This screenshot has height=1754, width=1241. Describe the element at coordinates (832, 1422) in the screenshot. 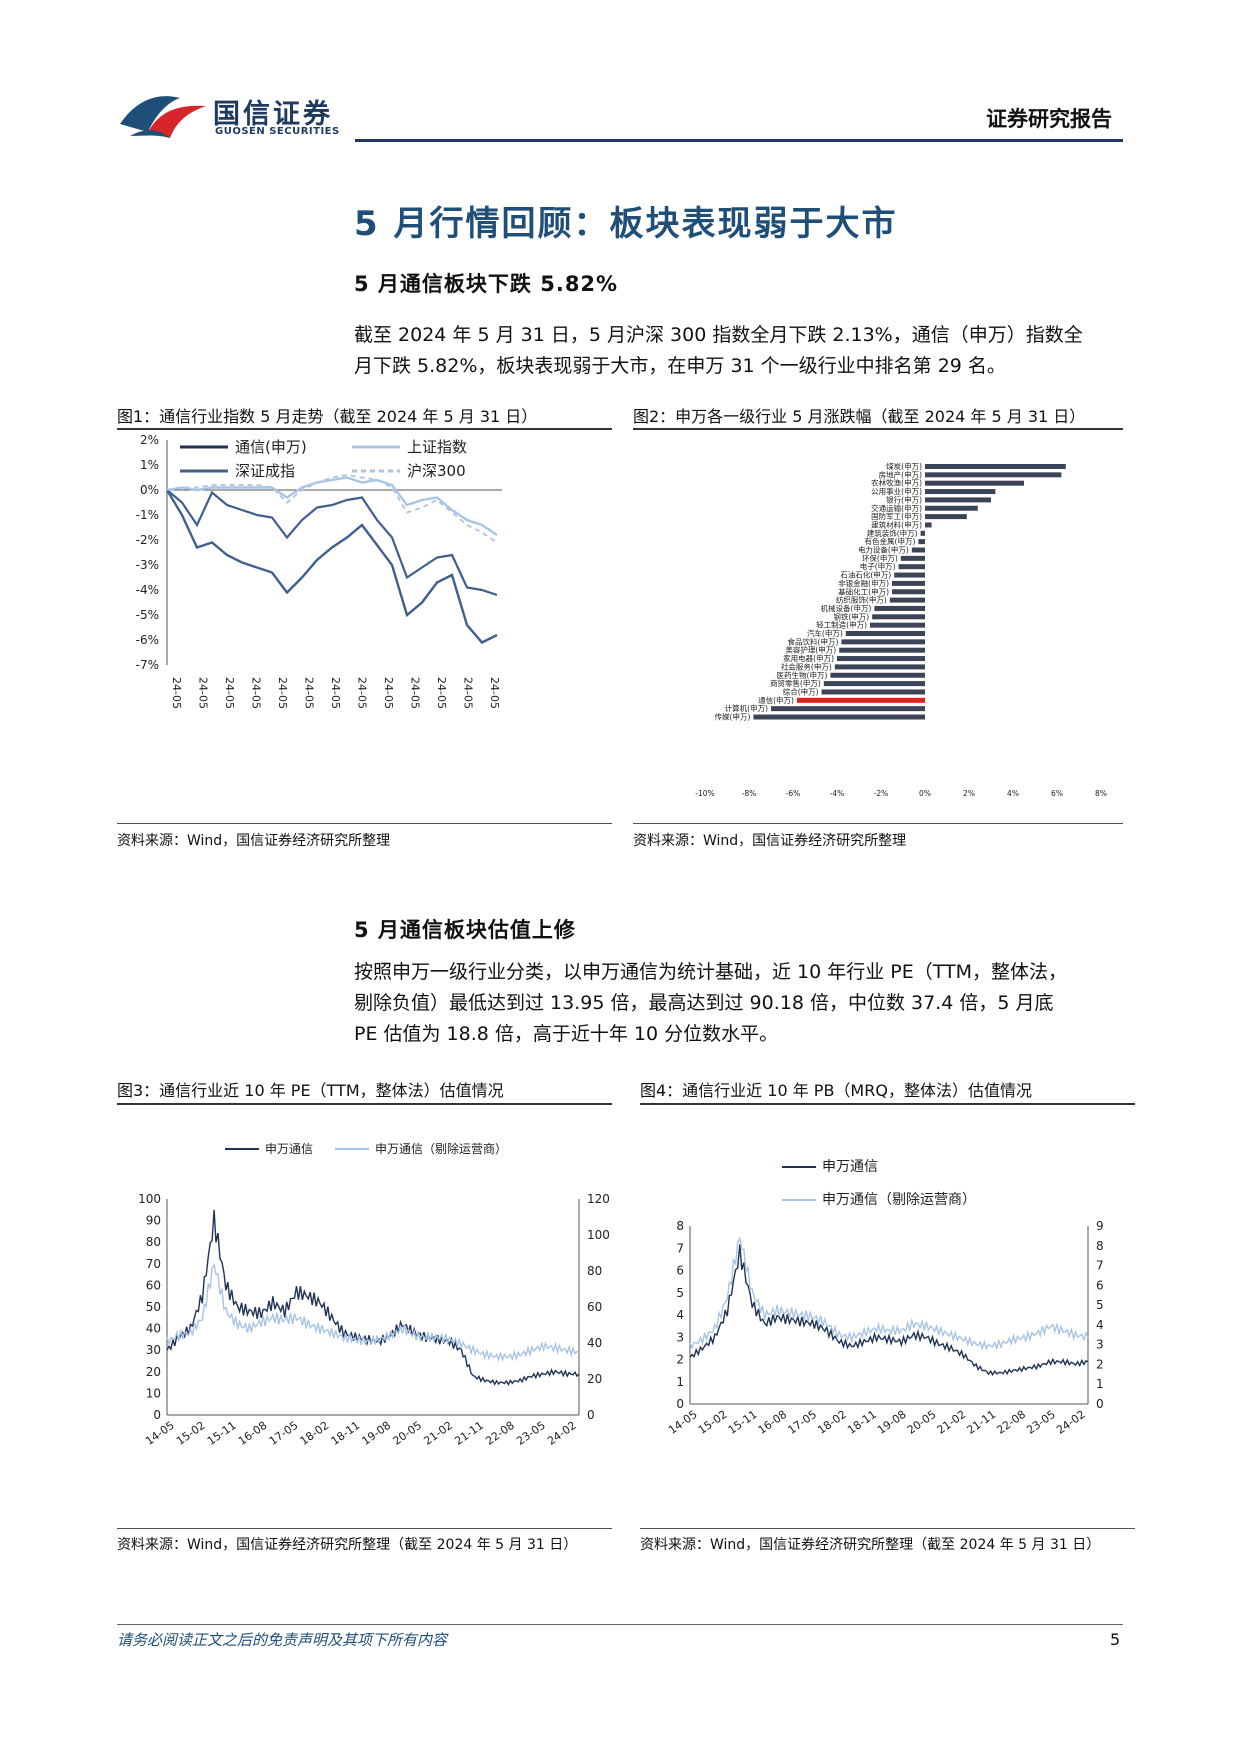

I see `x-tick-label: 18-02` at that location.